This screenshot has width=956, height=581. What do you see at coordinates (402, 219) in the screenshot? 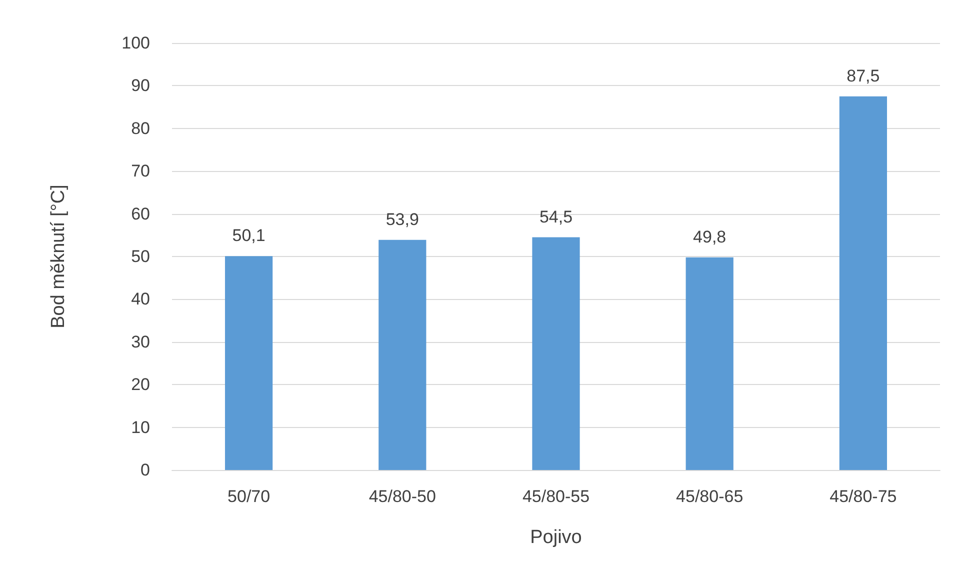
I see `data-label: 53,9` at bounding box center [402, 219].